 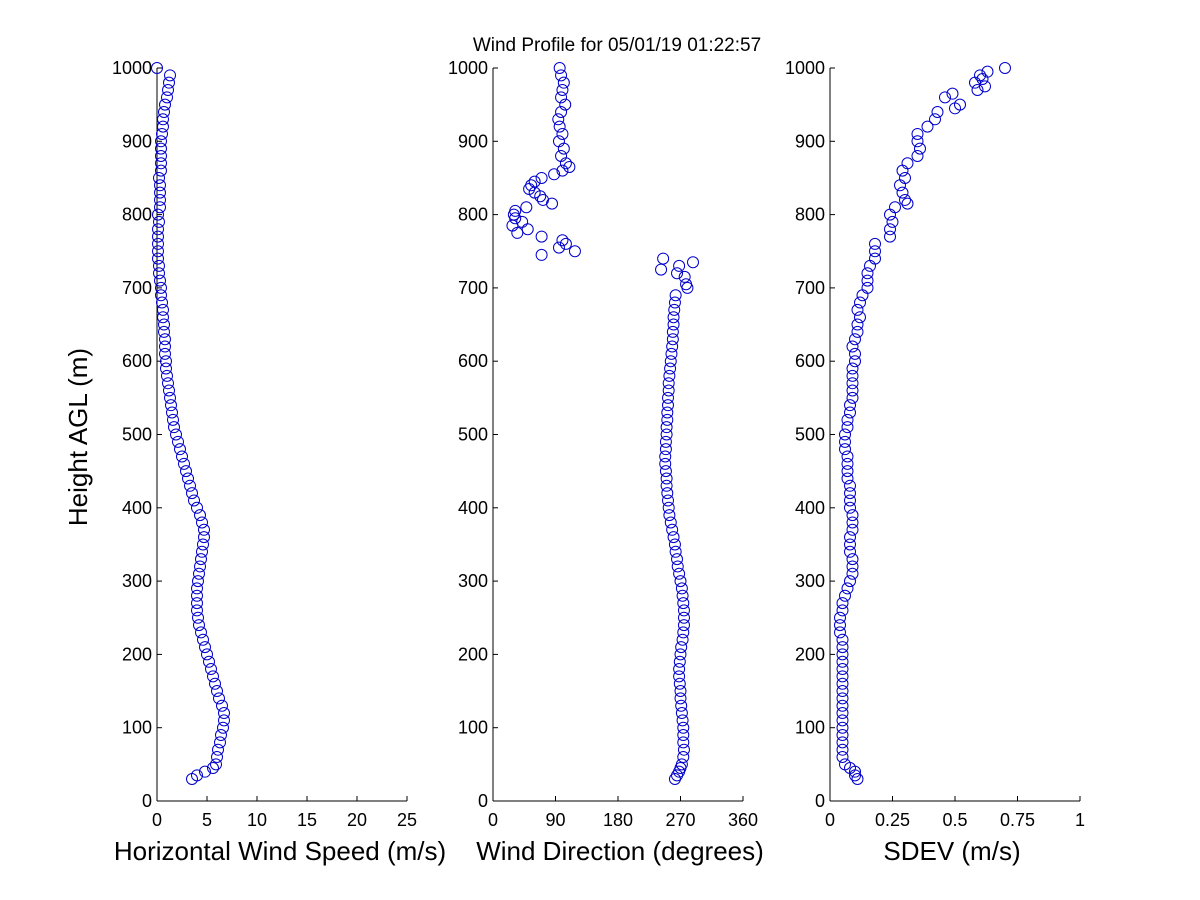 I want to click on speed-y-tick-label: 600, so click(x=137, y=361).